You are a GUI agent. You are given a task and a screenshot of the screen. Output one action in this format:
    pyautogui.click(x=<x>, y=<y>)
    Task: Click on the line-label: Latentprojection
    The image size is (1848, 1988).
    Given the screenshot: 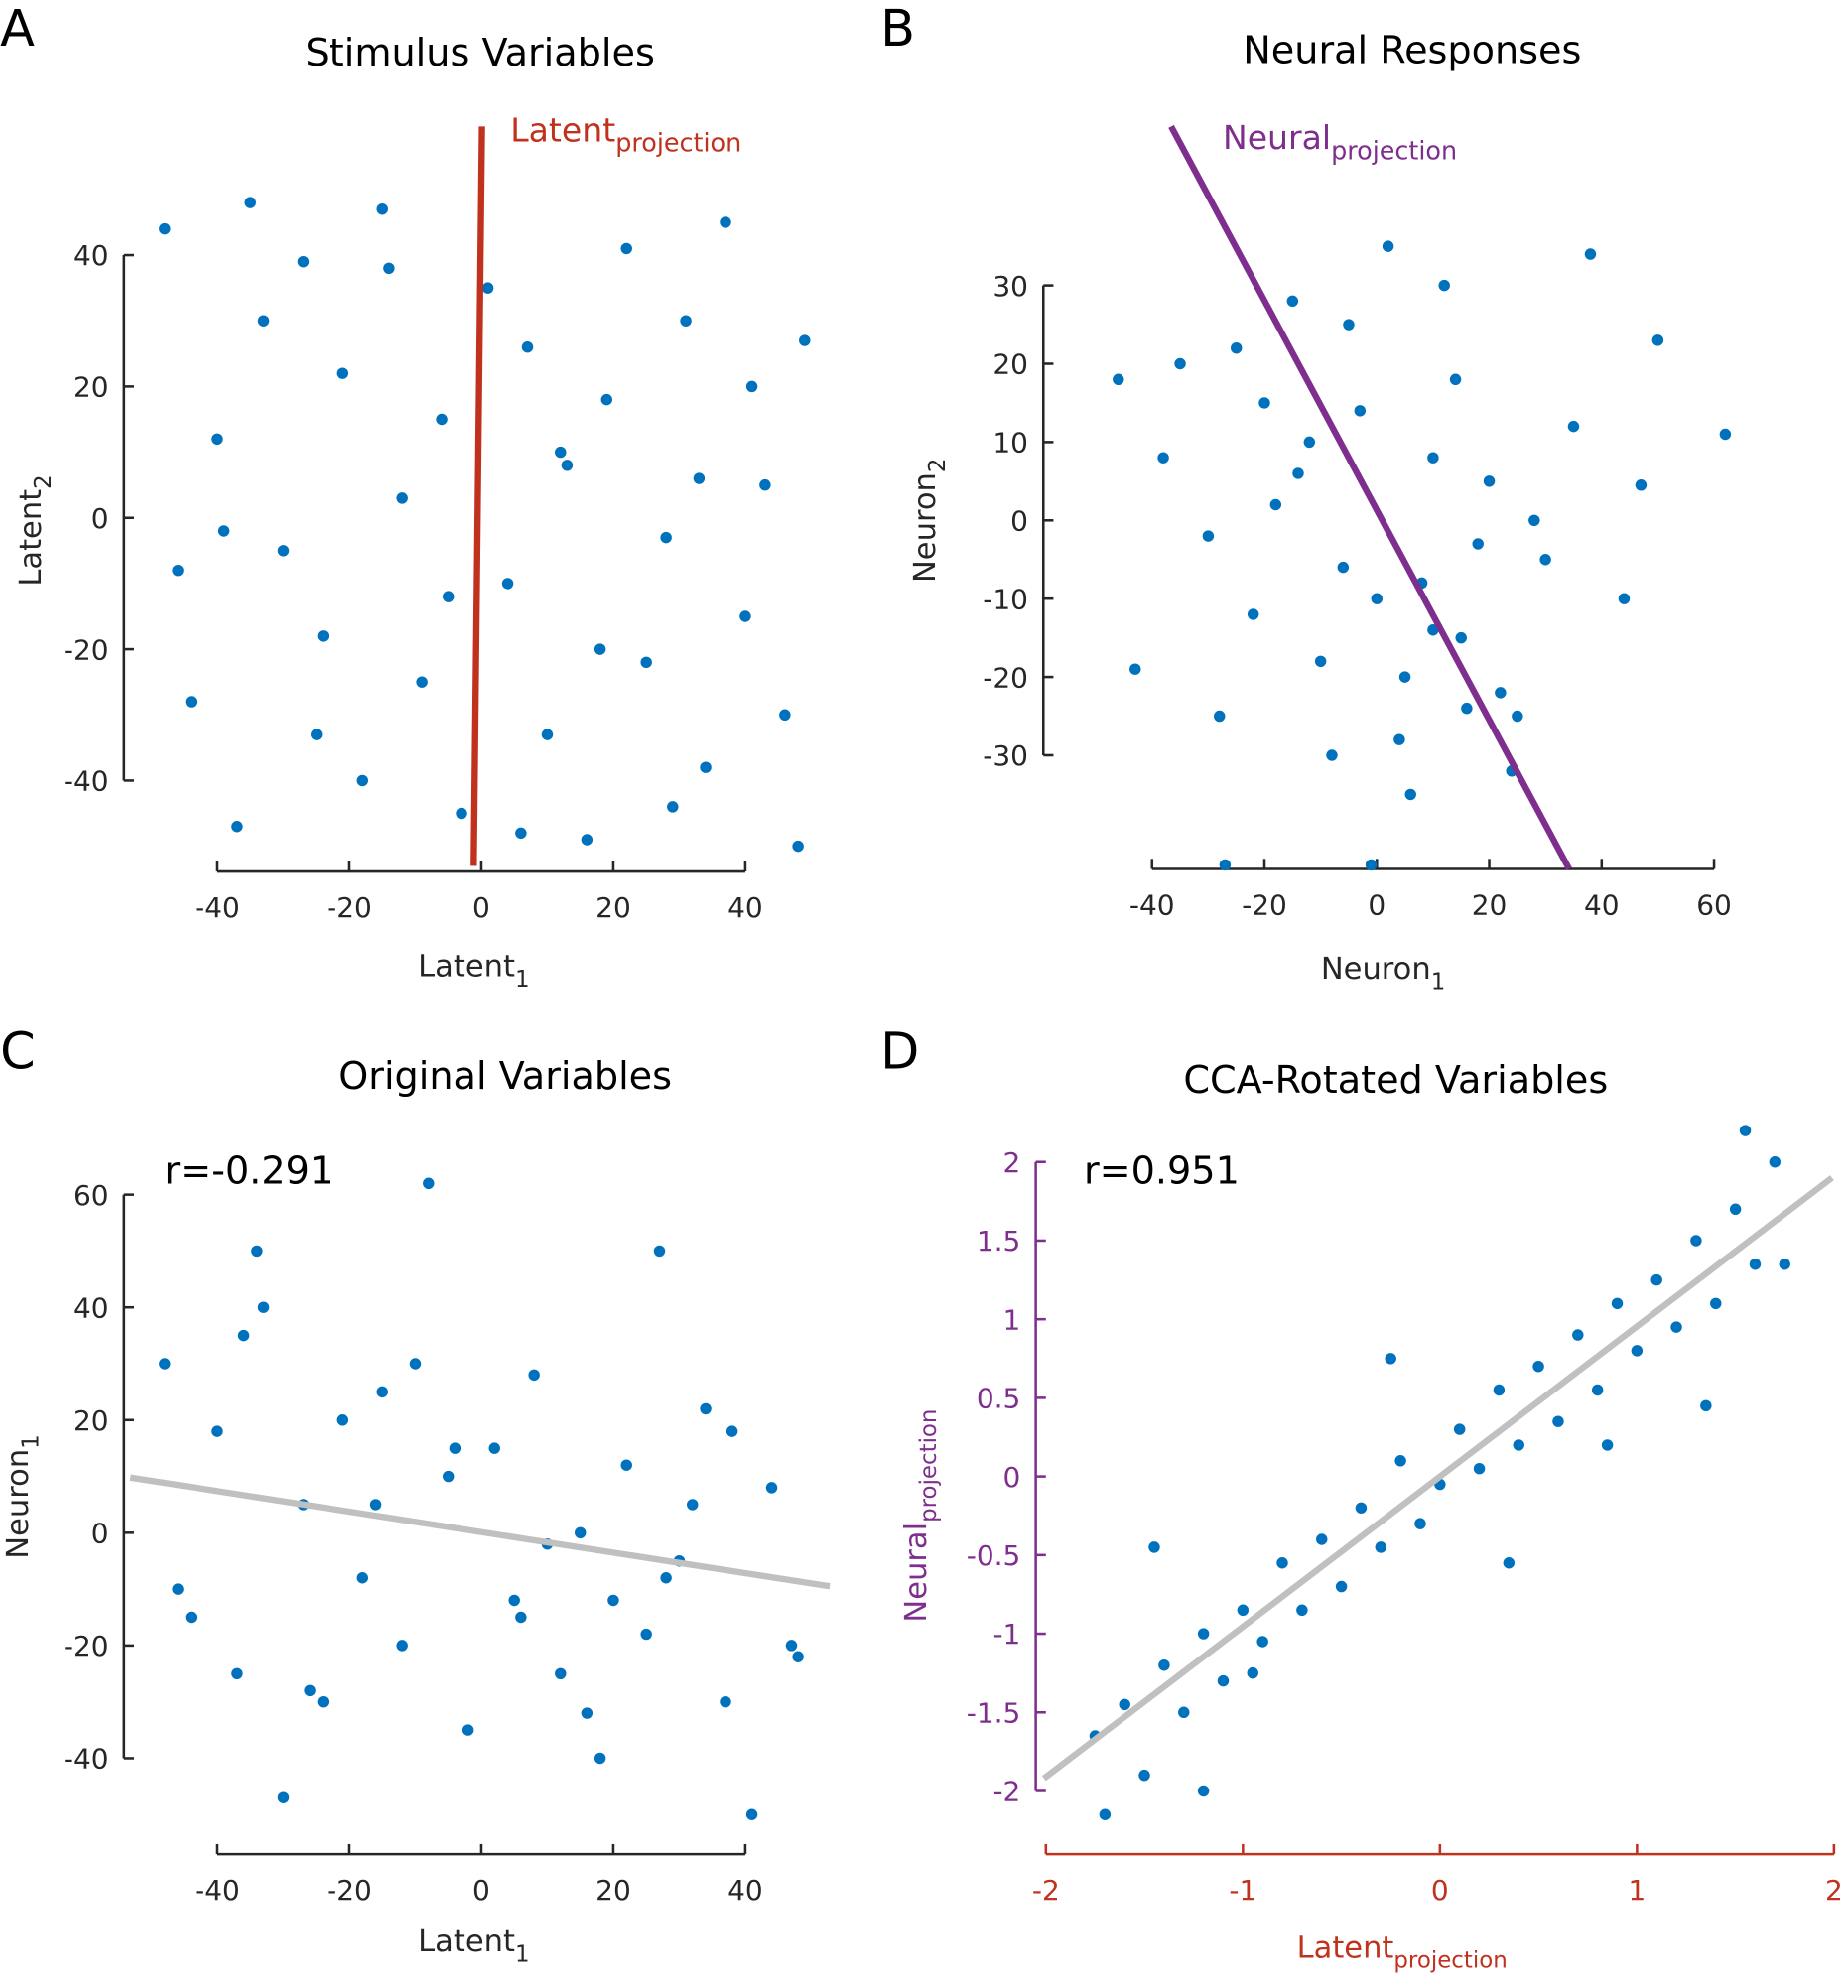 What is the action you would take?
    pyautogui.click(x=625, y=135)
    